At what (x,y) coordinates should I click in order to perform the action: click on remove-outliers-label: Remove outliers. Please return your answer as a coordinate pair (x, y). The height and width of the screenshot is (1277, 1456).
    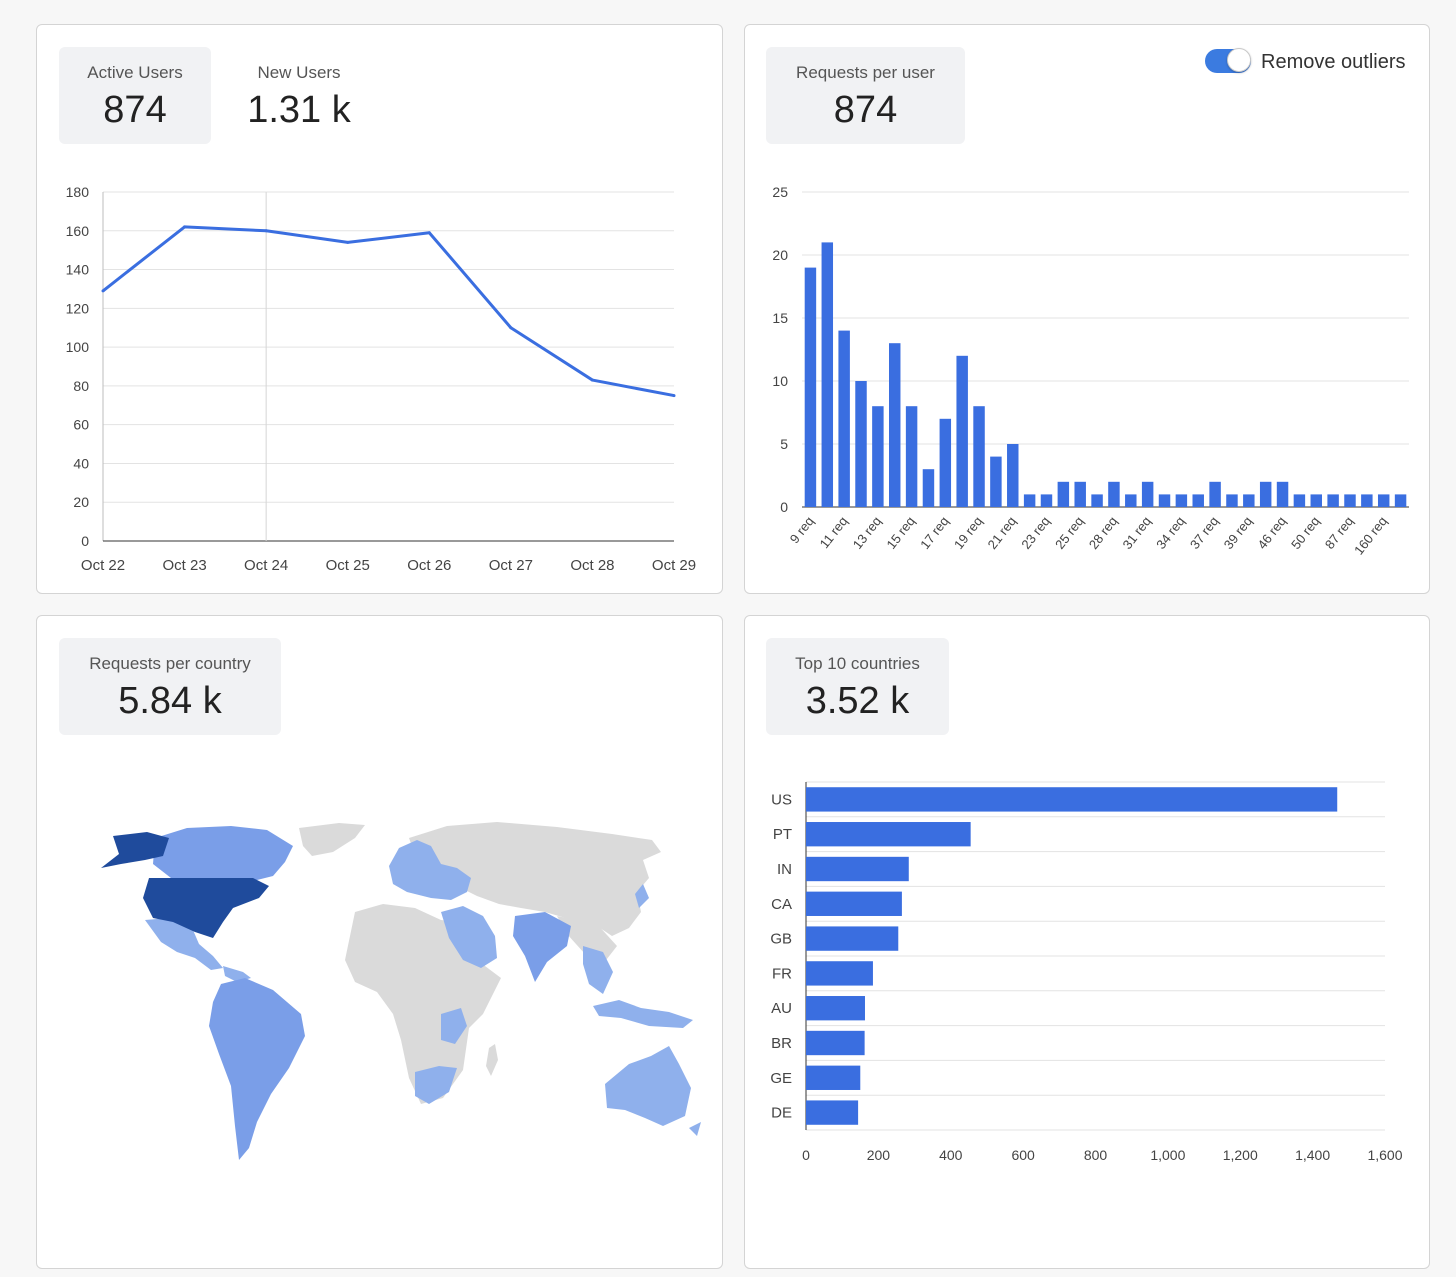
    Looking at the image, I should click on (1333, 62).